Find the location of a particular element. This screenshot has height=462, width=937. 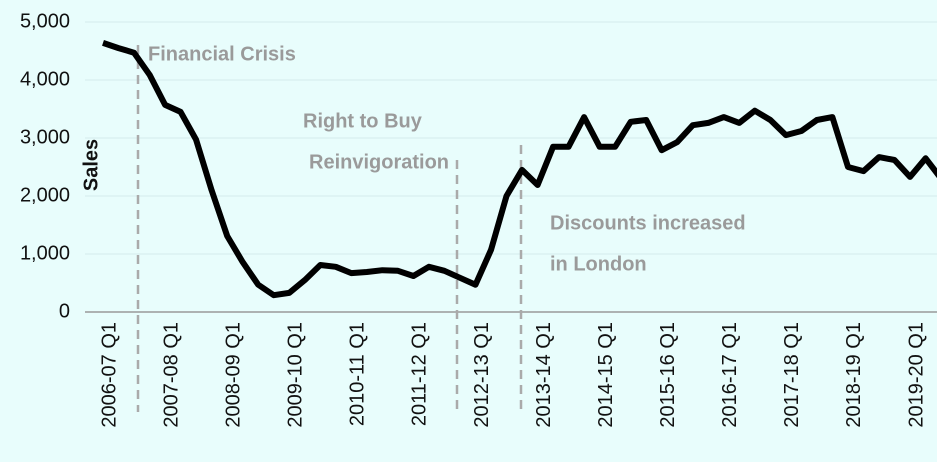

y-tick-label: 2,000 is located at coordinates (45, 195).